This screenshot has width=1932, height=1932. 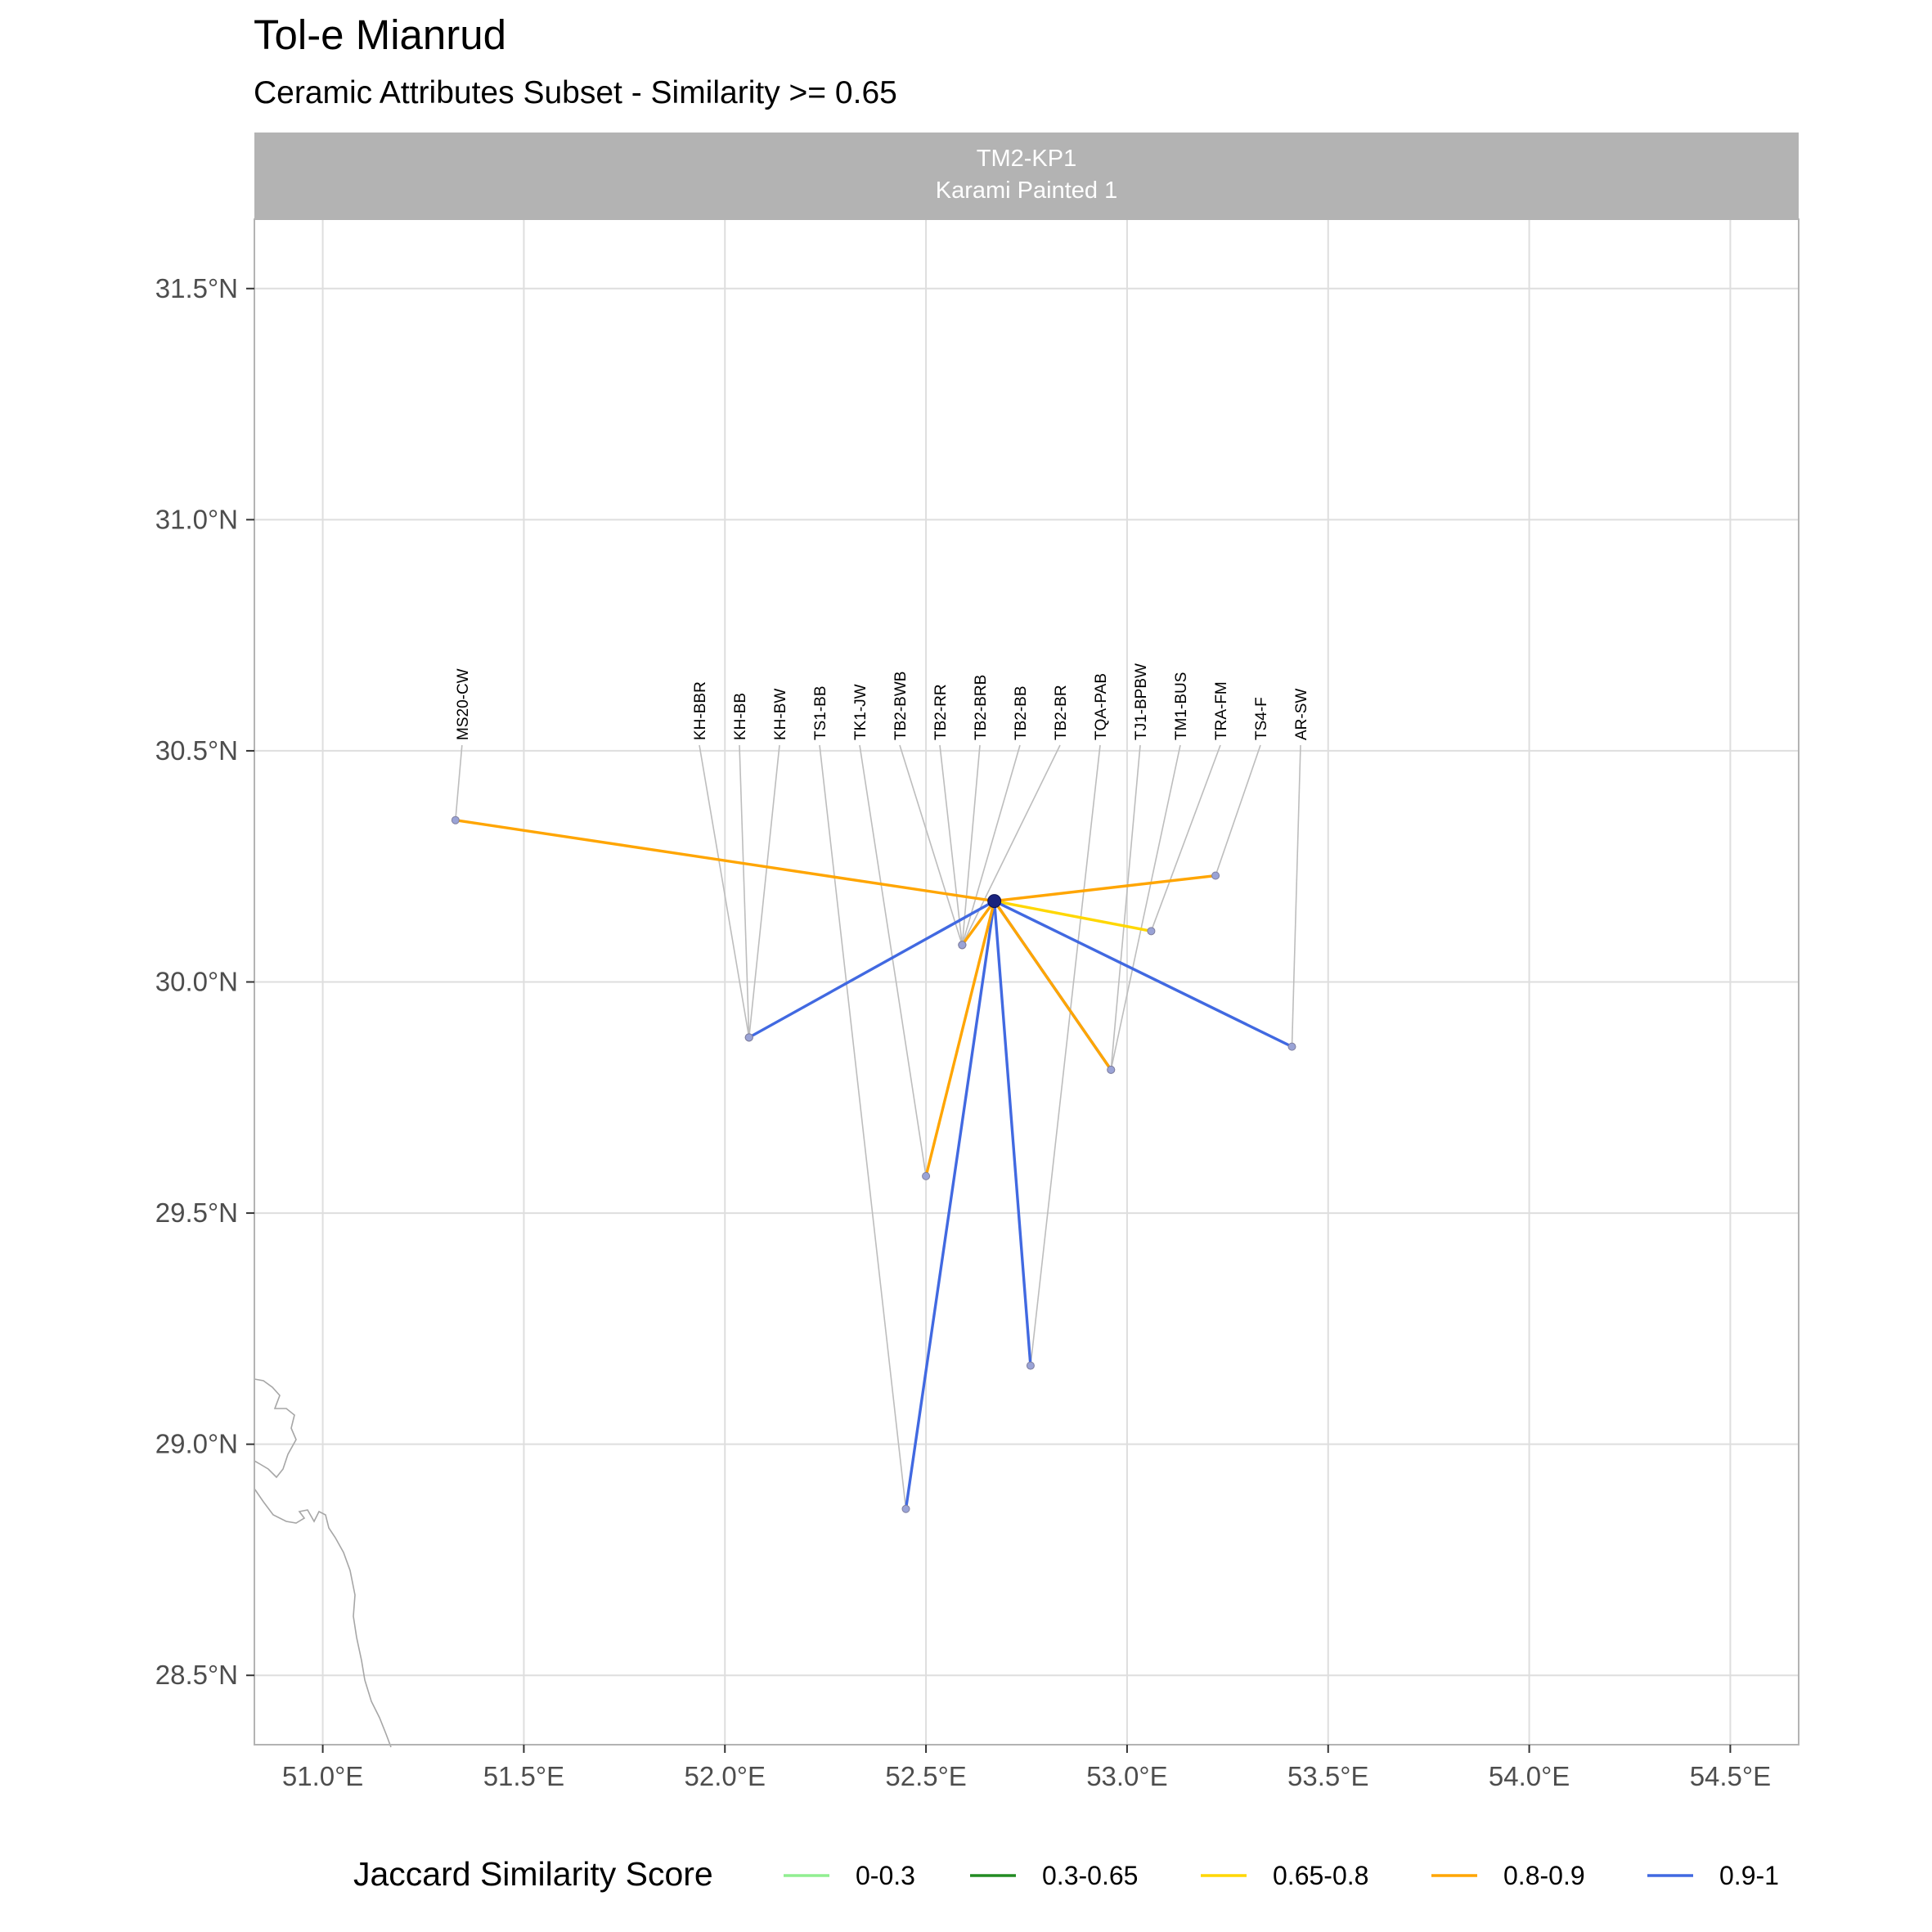 What do you see at coordinates (1061, 713) in the screenshot?
I see `site-label: TB2-BR` at bounding box center [1061, 713].